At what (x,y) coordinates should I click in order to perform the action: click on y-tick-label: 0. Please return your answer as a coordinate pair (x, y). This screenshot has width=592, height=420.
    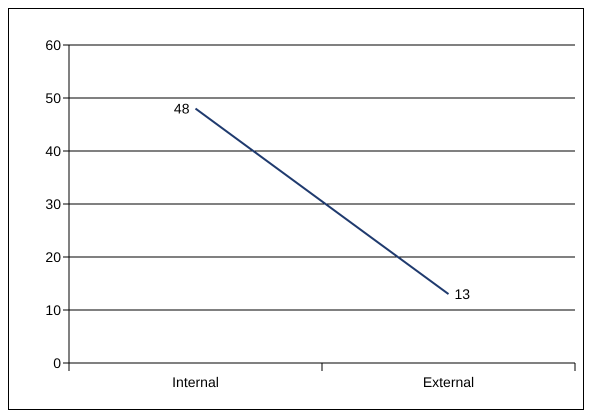
    Looking at the image, I should click on (57, 362).